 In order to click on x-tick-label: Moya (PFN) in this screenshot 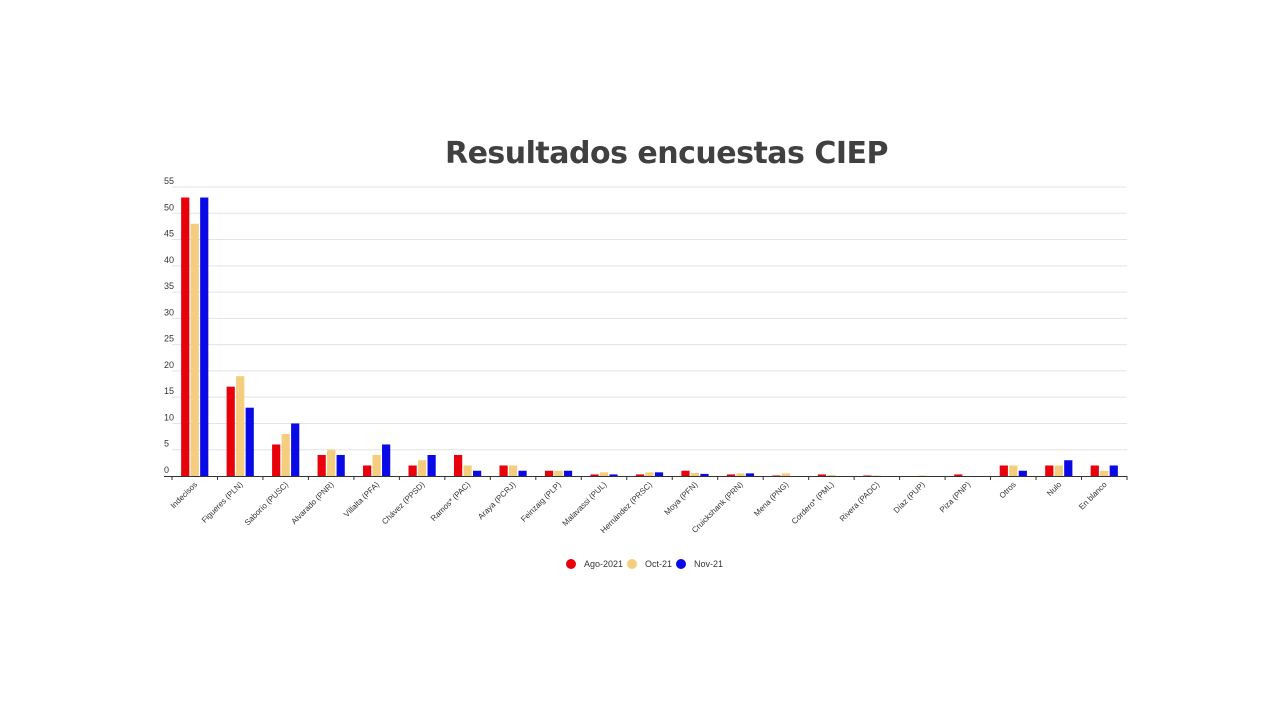, I will do `click(681, 498)`.